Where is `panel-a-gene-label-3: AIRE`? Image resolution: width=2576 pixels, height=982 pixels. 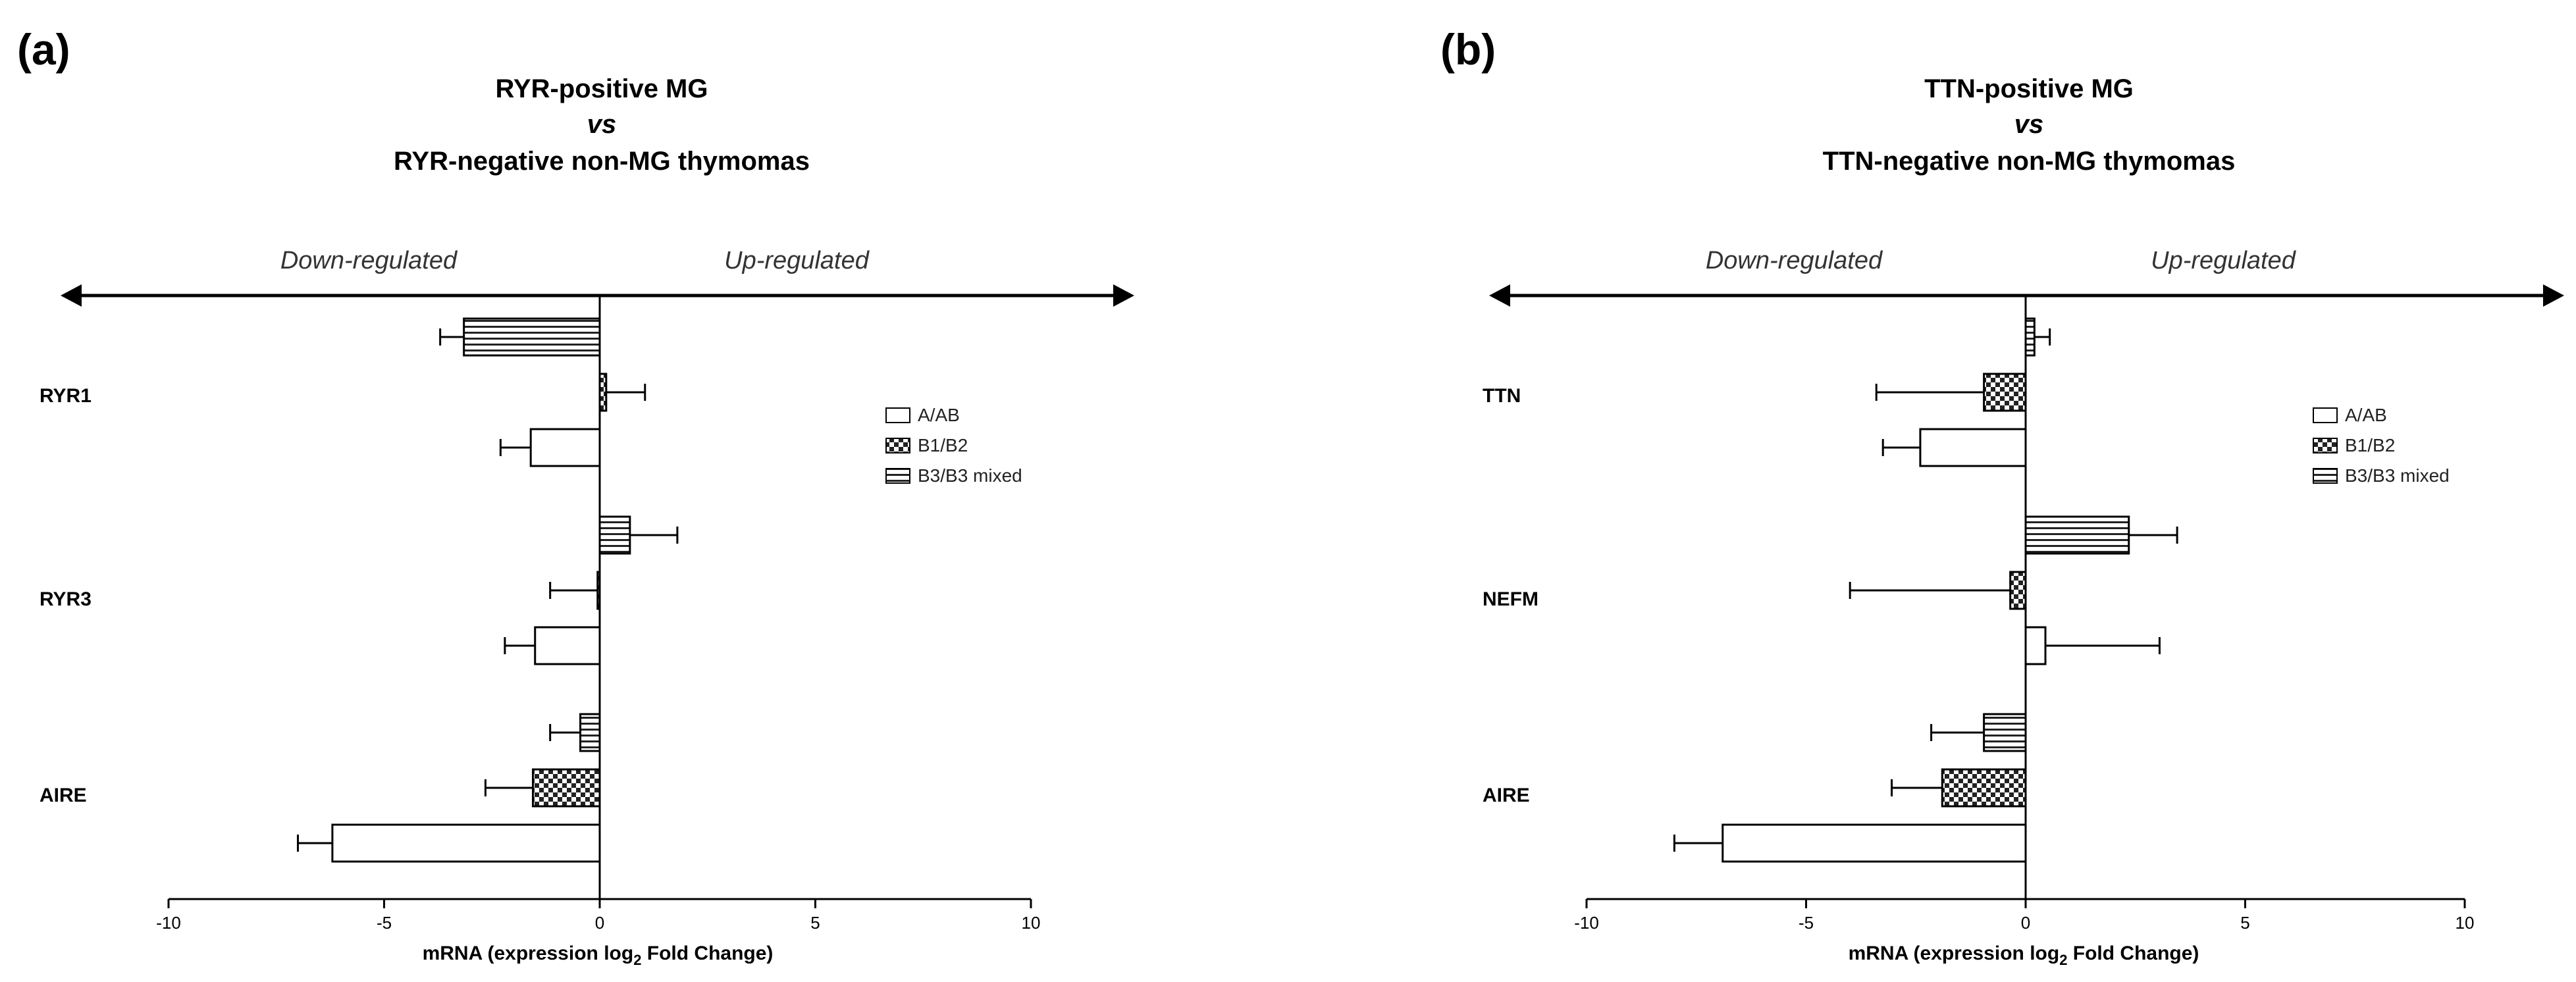
panel-a-gene-label-3: AIRE is located at coordinates (63, 795).